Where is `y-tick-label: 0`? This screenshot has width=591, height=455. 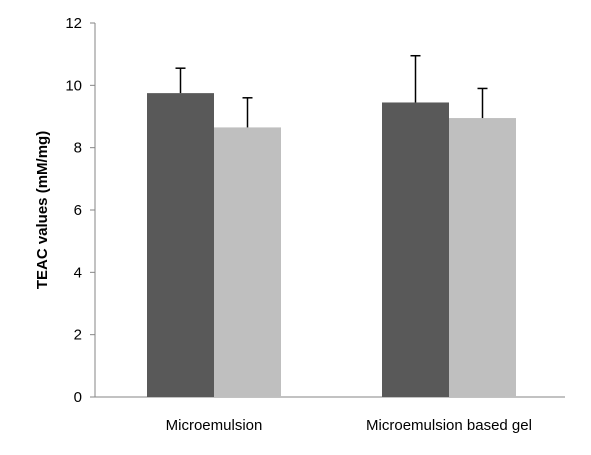
y-tick-label: 0 is located at coordinates (78, 397).